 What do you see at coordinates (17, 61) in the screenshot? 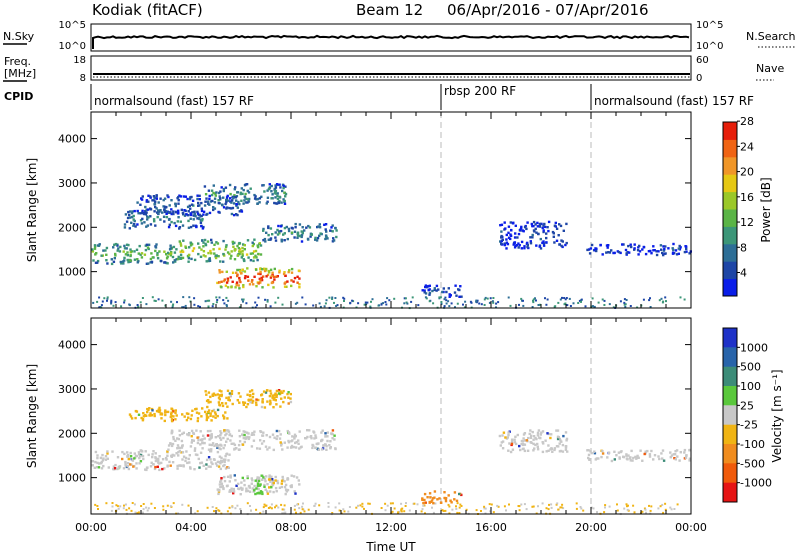
I see `freq-label: Freq.` at bounding box center [17, 61].